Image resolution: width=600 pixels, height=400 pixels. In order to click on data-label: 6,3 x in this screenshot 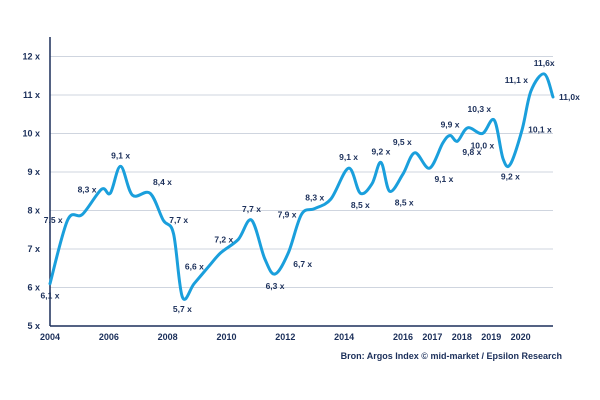, I will do `click(275, 286)`.